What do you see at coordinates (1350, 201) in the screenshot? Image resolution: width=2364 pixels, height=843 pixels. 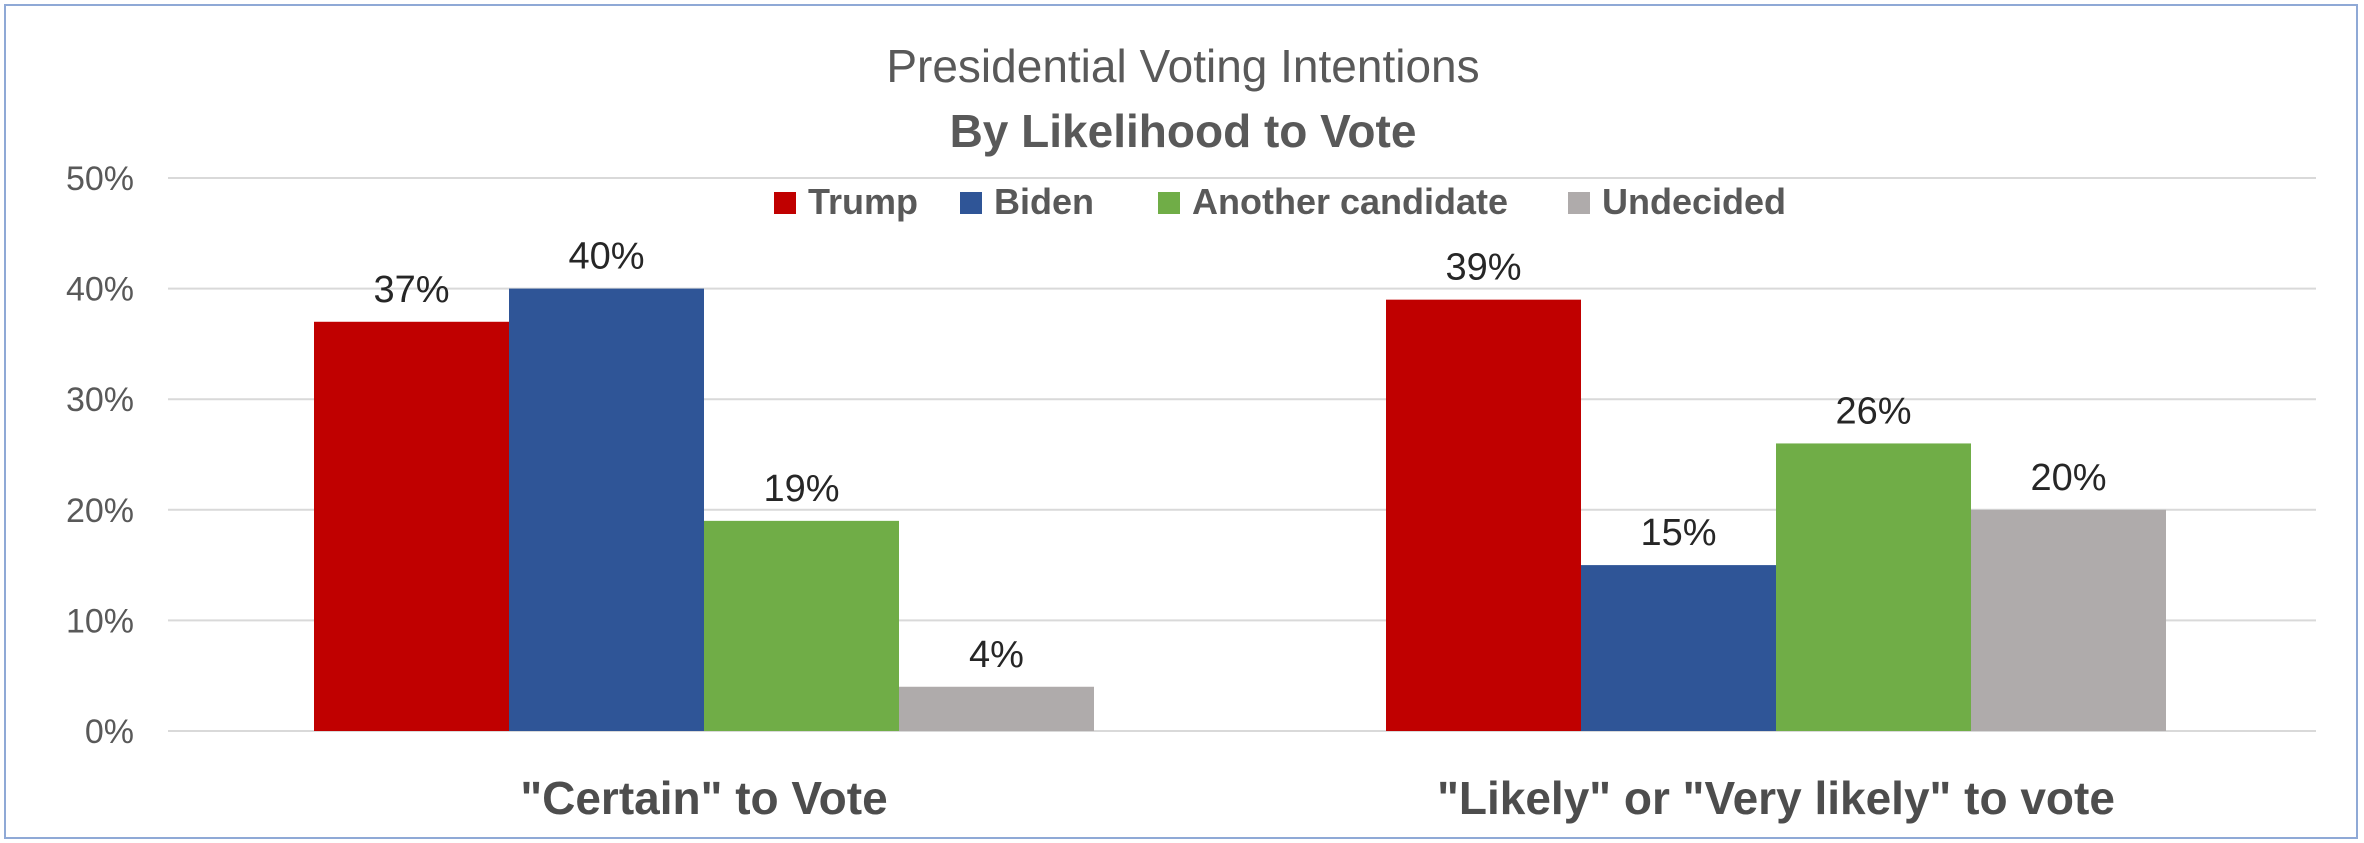 I see `legend-label: Another candidate` at bounding box center [1350, 201].